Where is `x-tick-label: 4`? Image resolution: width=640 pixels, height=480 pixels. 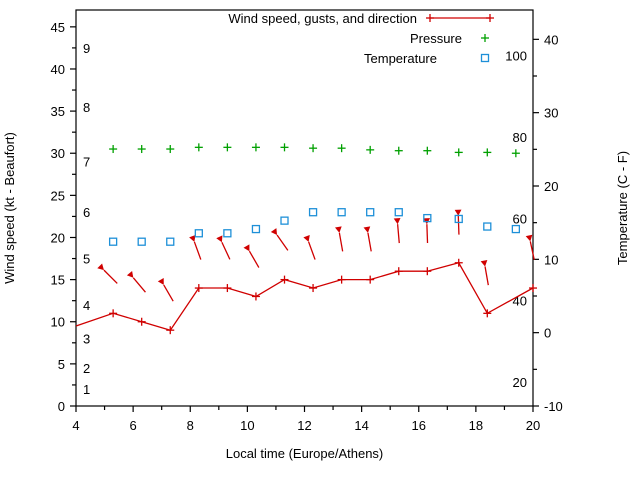 x-tick-label: 4 is located at coordinates (75, 425).